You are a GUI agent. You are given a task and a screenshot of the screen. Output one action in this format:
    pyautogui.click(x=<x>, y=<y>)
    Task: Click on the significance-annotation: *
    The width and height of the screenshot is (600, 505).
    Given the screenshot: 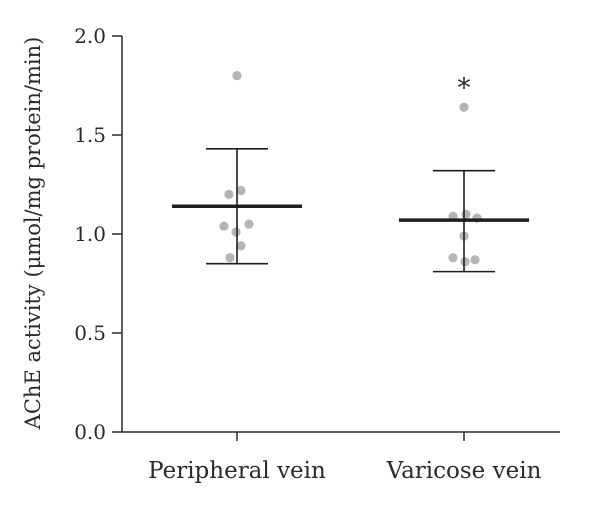 What is the action you would take?
    pyautogui.click(x=464, y=88)
    